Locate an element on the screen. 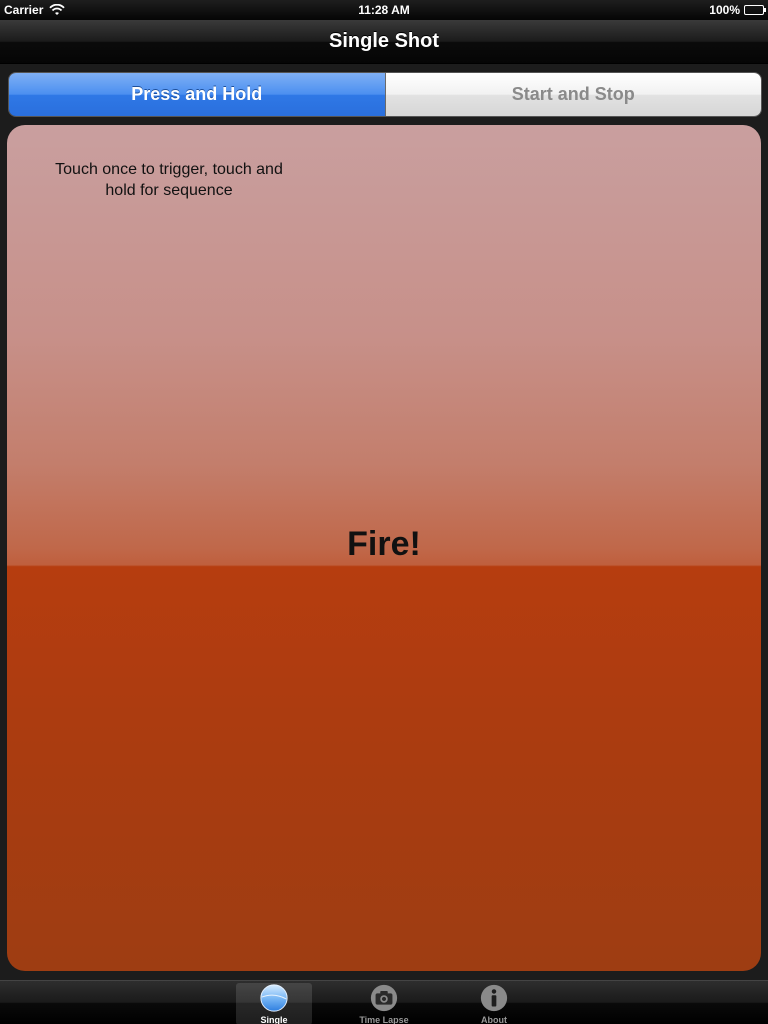 Image resolution: width=768 pixels, height=1024 pixels. mode-segmented-control: Press and Hold Start and Stop is located at coordinates (385, 94).